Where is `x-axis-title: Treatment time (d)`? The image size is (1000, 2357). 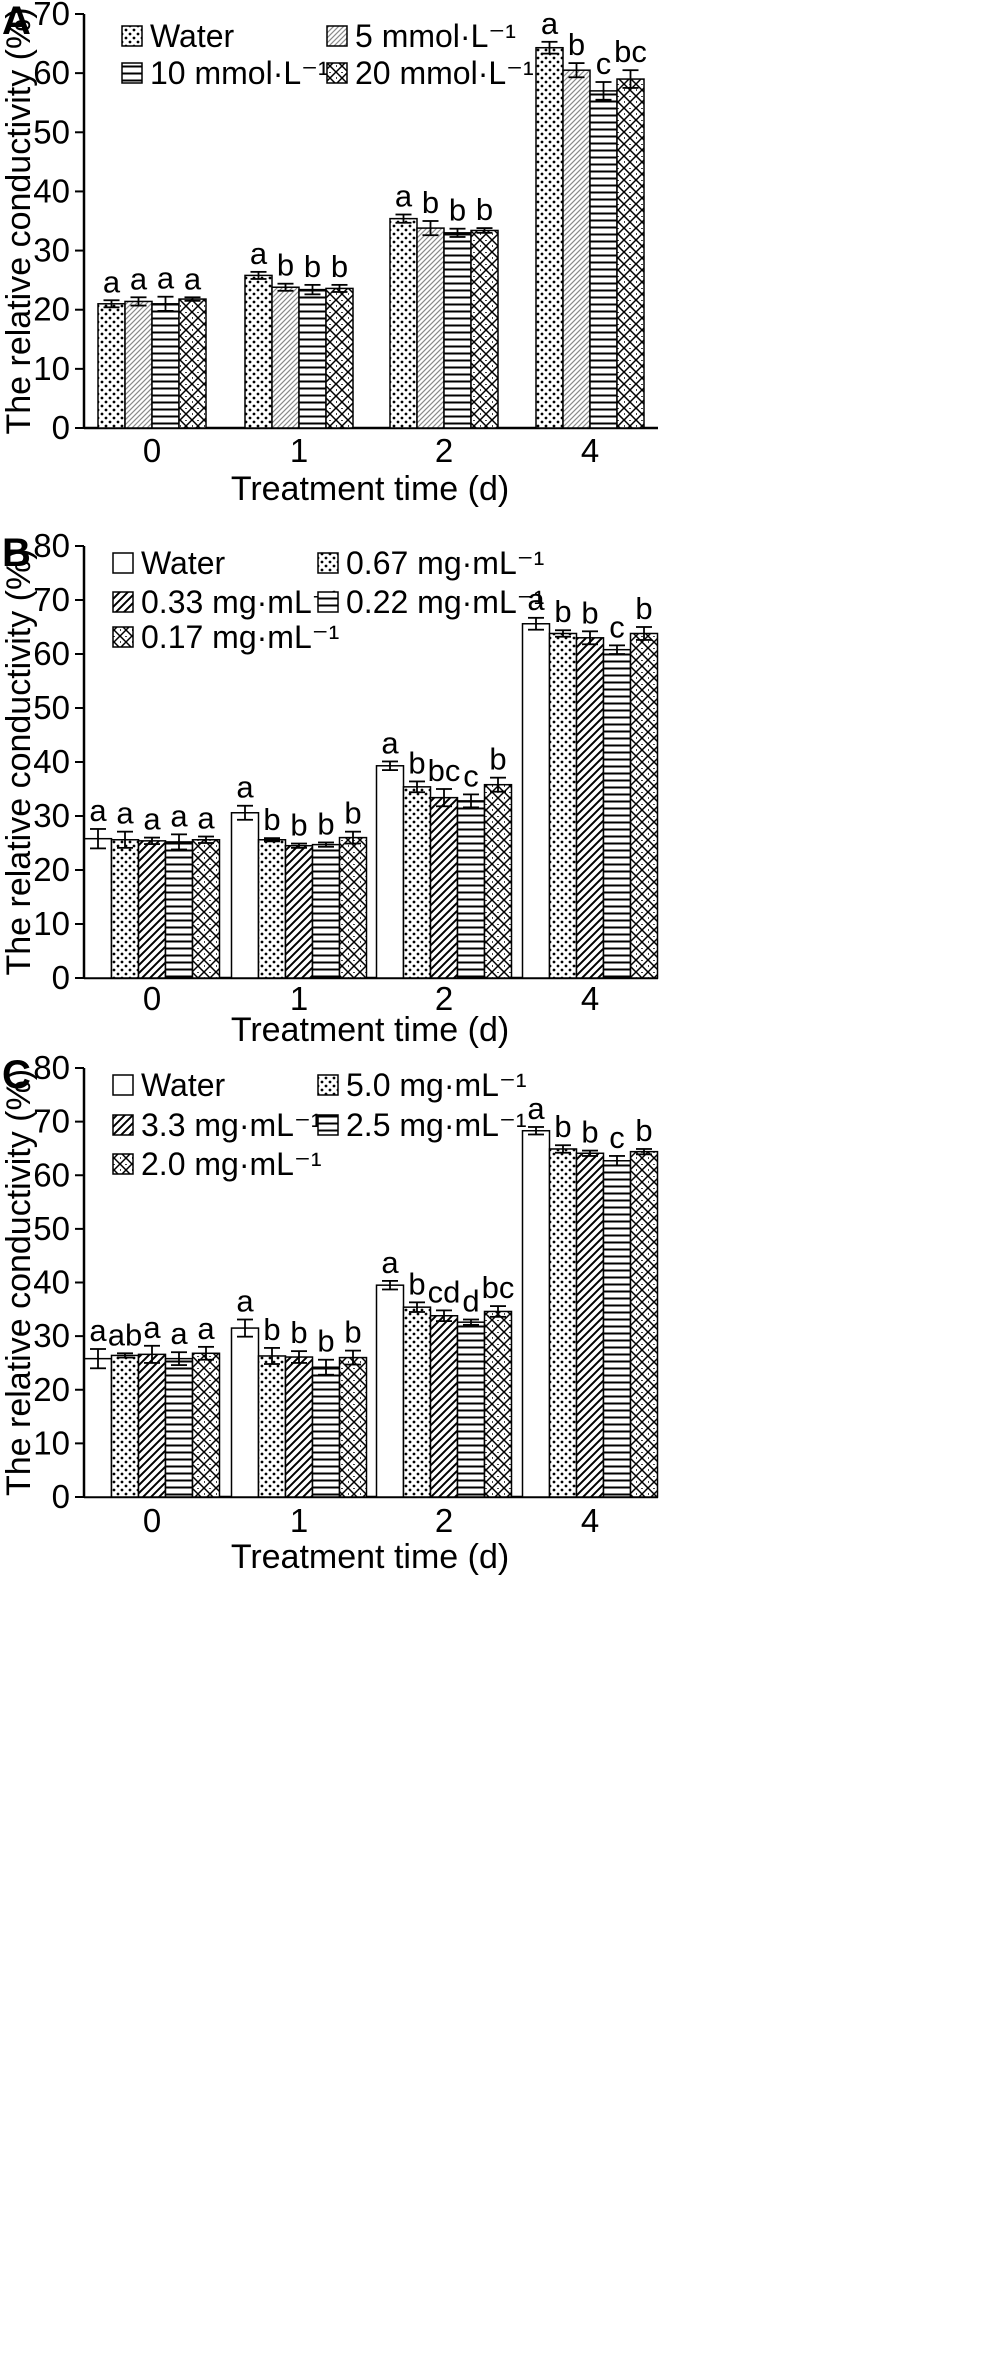 x-axis-title: Treatment time (d) is located at coordinates (370, 1557).